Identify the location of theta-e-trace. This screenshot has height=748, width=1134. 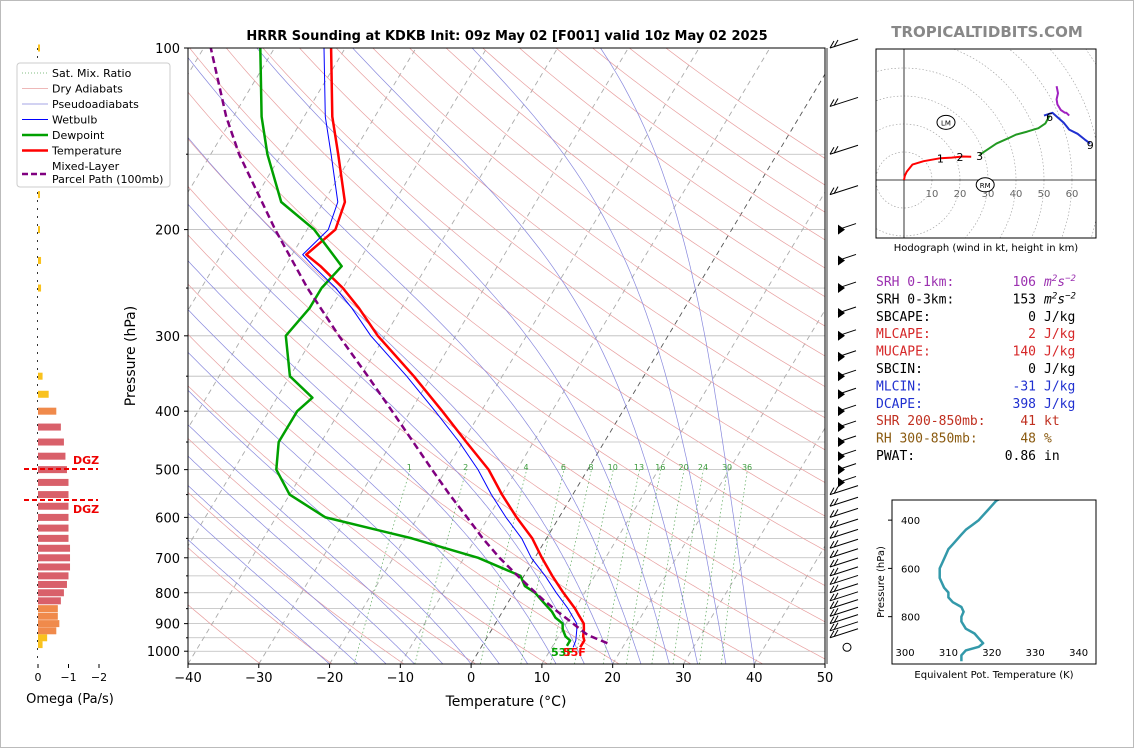
(969, 581).